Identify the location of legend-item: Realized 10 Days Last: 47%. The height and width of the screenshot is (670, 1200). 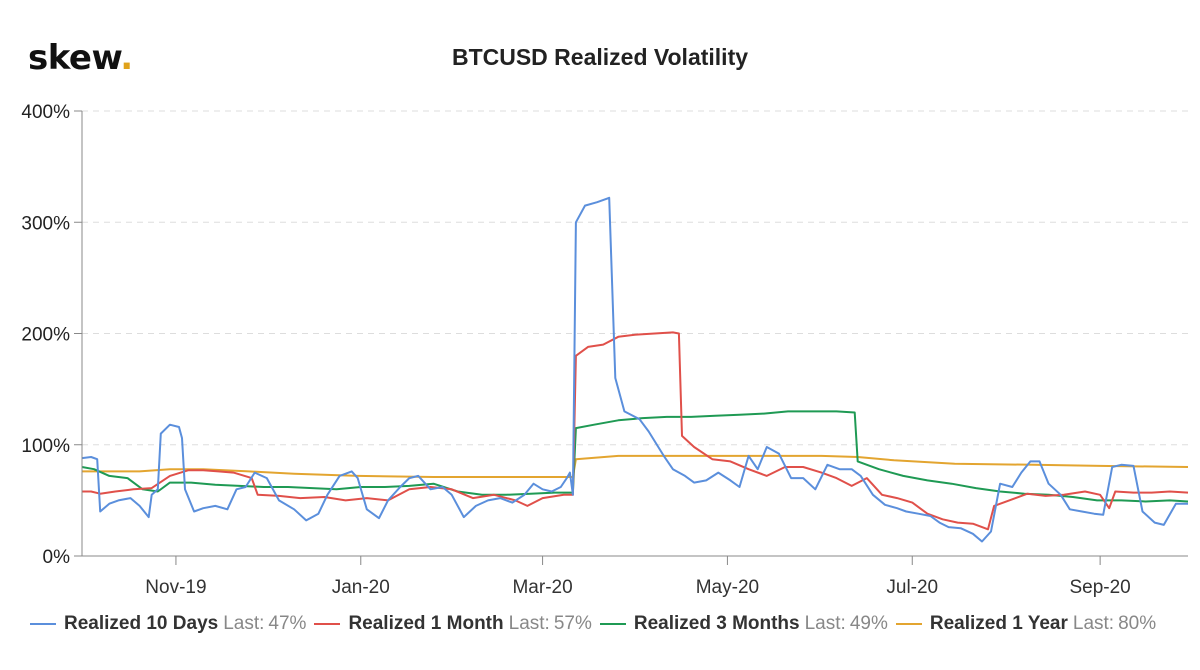
(168, 624).